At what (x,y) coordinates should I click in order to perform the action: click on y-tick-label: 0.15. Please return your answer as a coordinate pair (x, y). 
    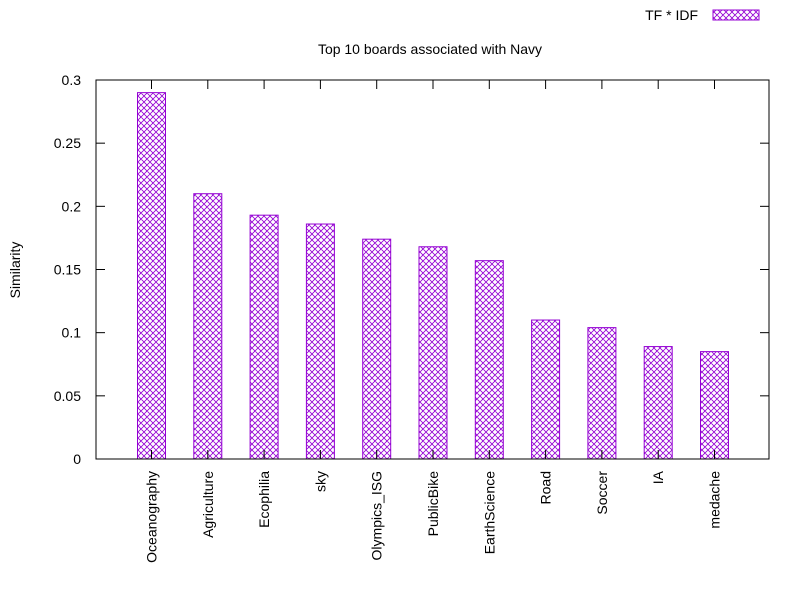
    Looking at the image, I should click on (67, 270).